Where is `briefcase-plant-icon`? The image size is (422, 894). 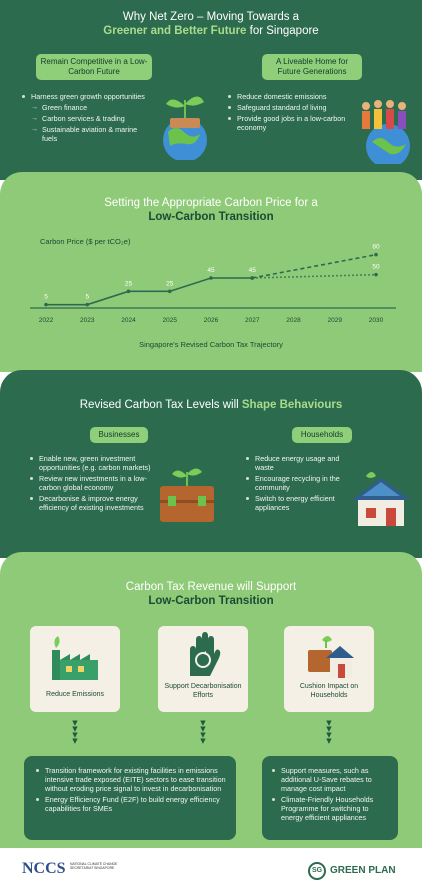
briefcase-plant-icon is located at coordinates (187, 495).